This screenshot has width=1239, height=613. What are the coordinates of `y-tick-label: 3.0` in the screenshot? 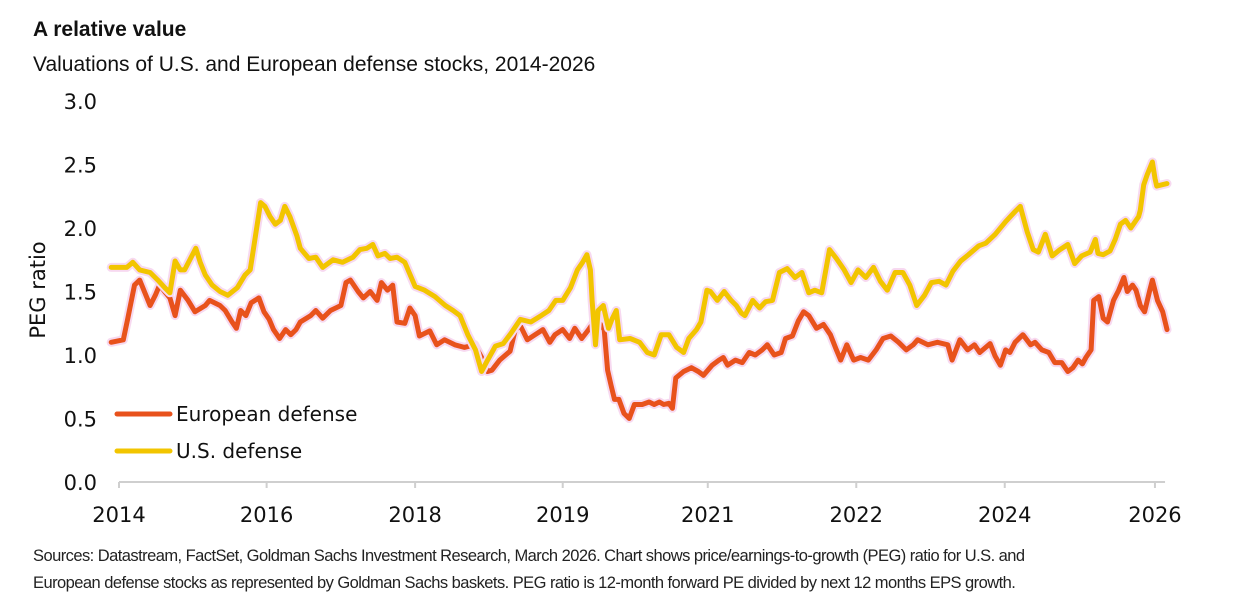 It's located at (80, 102).